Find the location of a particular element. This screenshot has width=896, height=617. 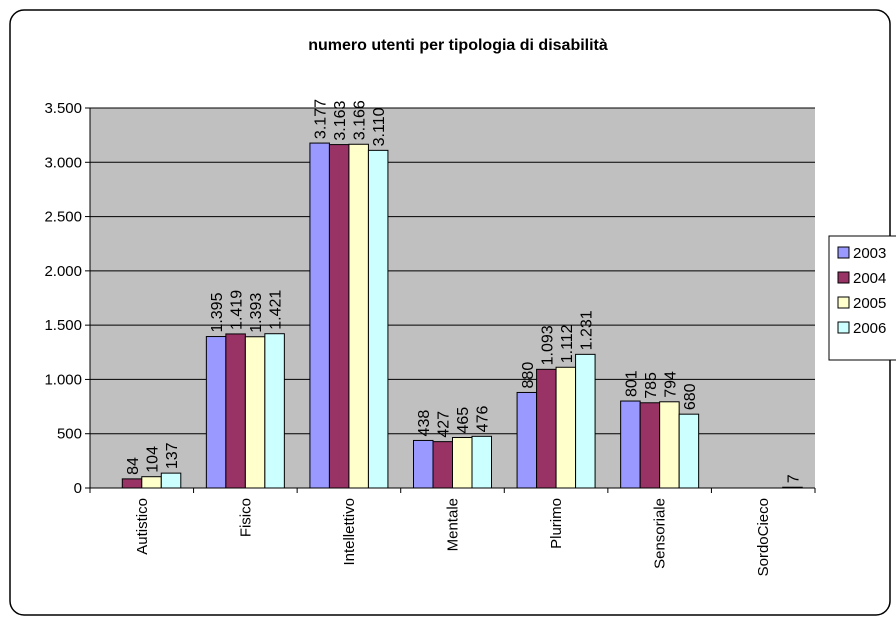

x-tick-label: Autistico is located at coordinates (142, 526).